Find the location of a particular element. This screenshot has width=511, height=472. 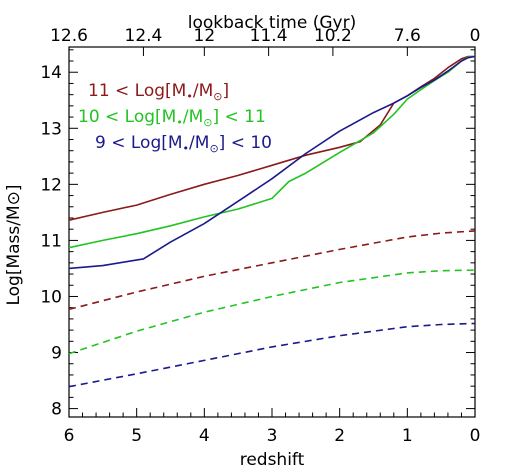

y-tick-label: 10 is located at coordinates (51, 297).